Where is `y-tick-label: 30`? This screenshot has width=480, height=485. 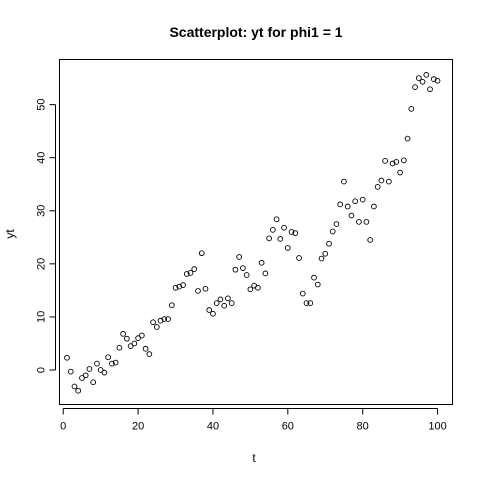
y-tick-label: 30 is located at coordinates (42, 211).